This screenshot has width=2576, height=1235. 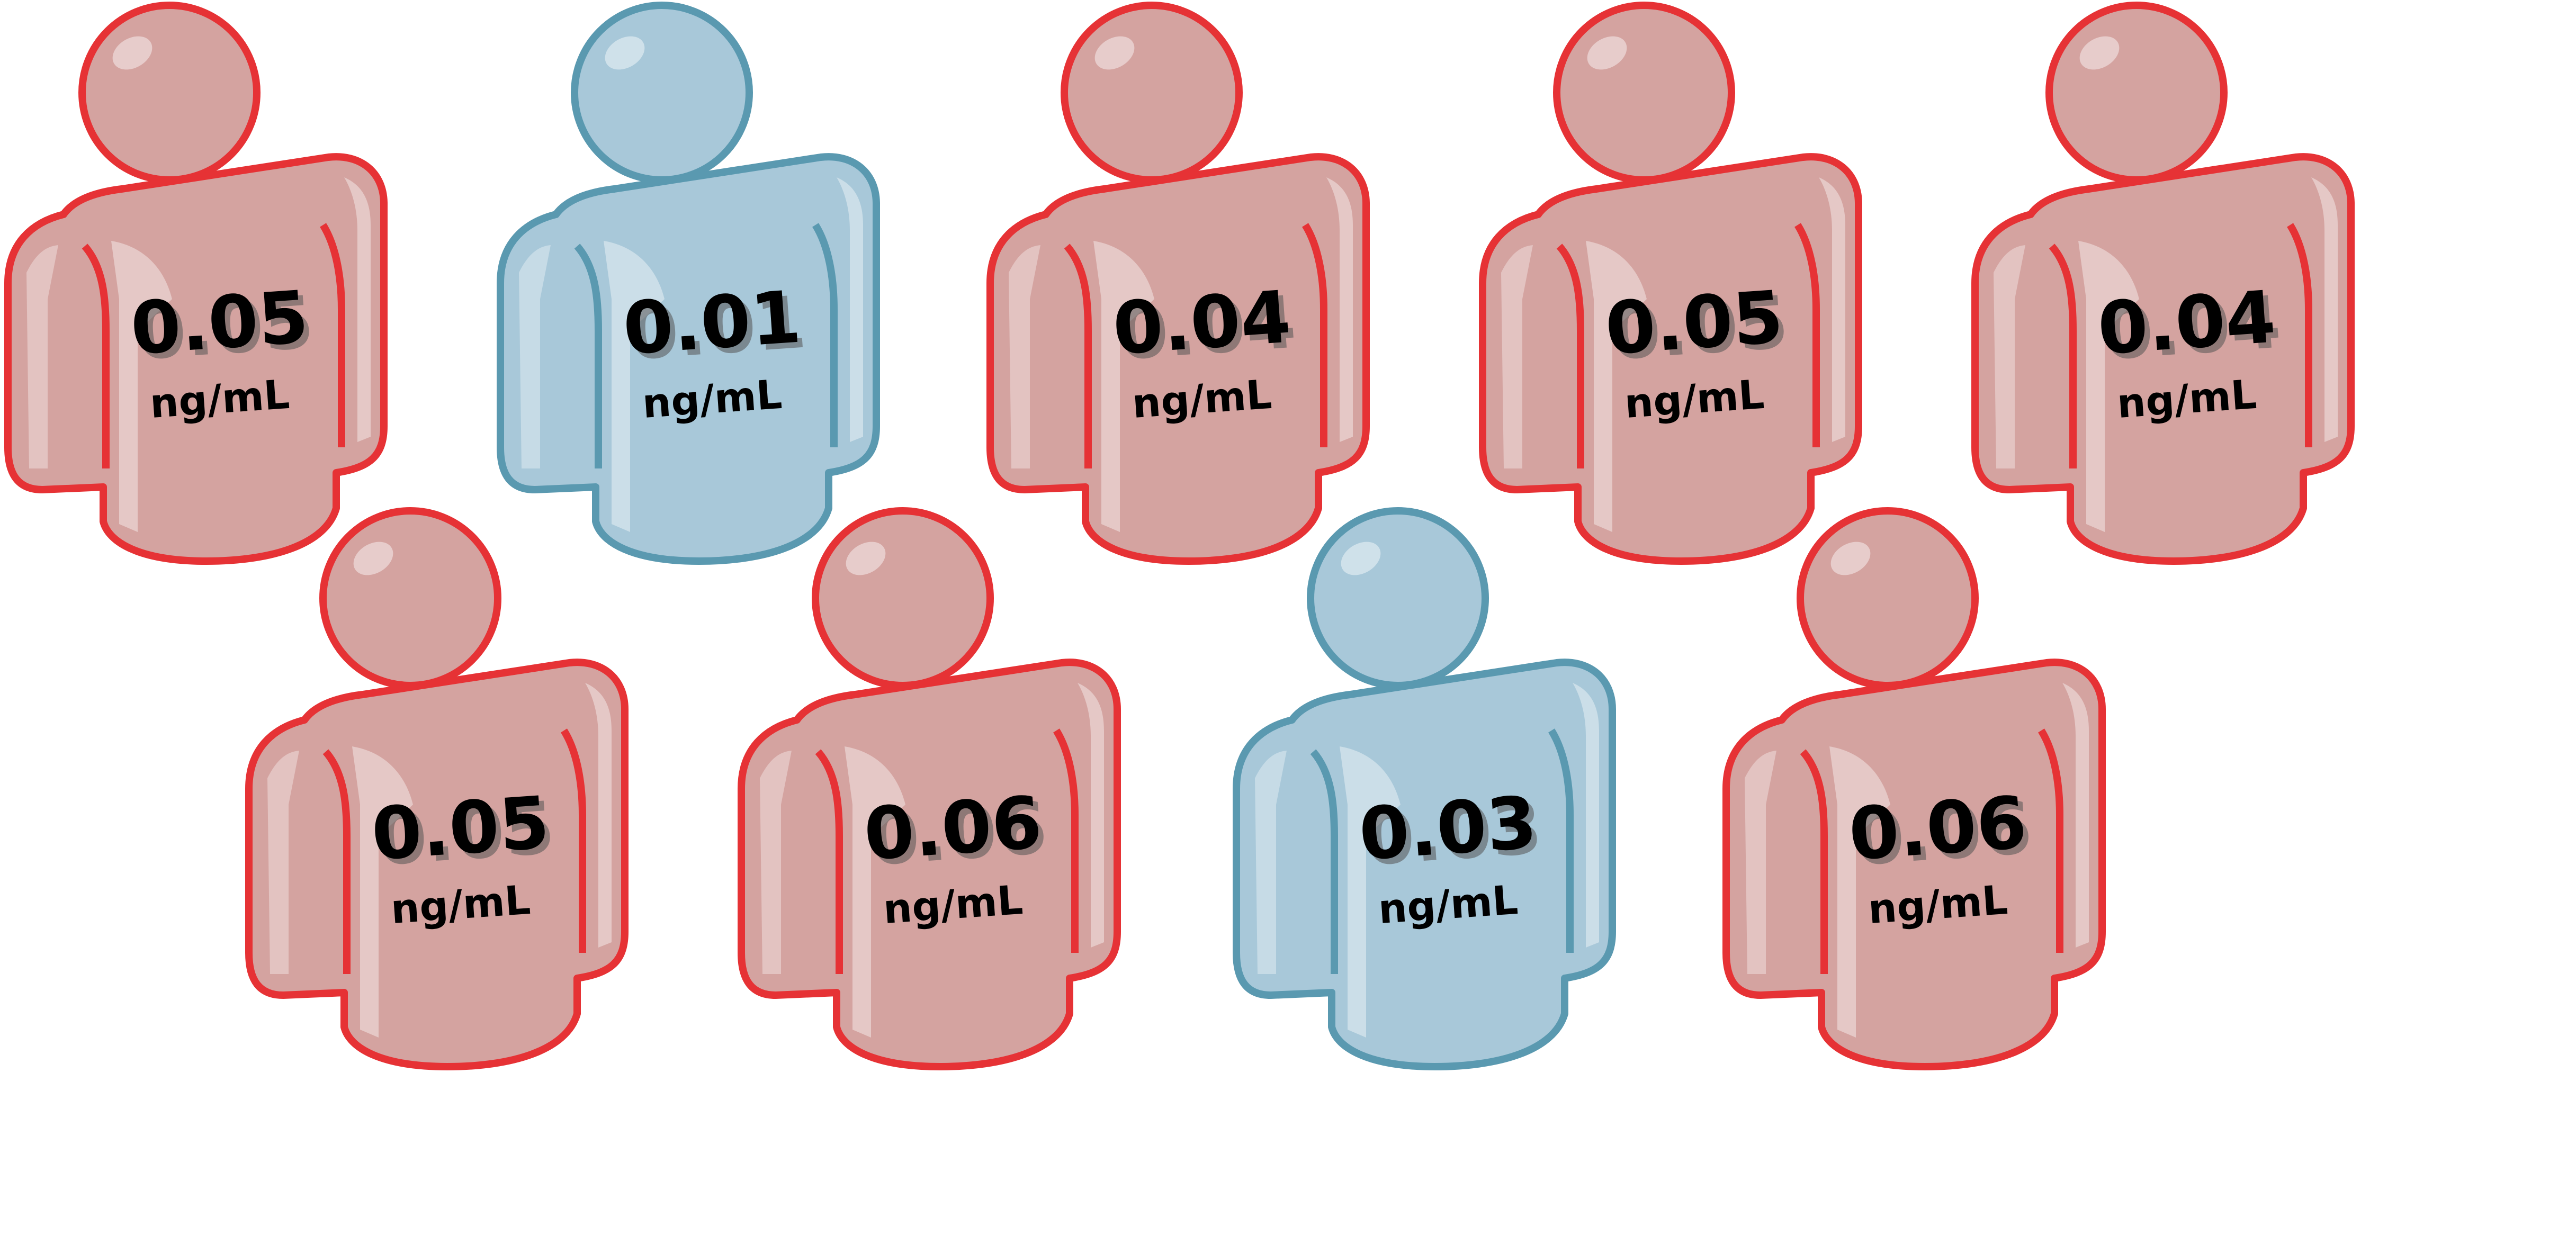 I want to click on value-shadow: 0.03, so click(x=1453, y=834).